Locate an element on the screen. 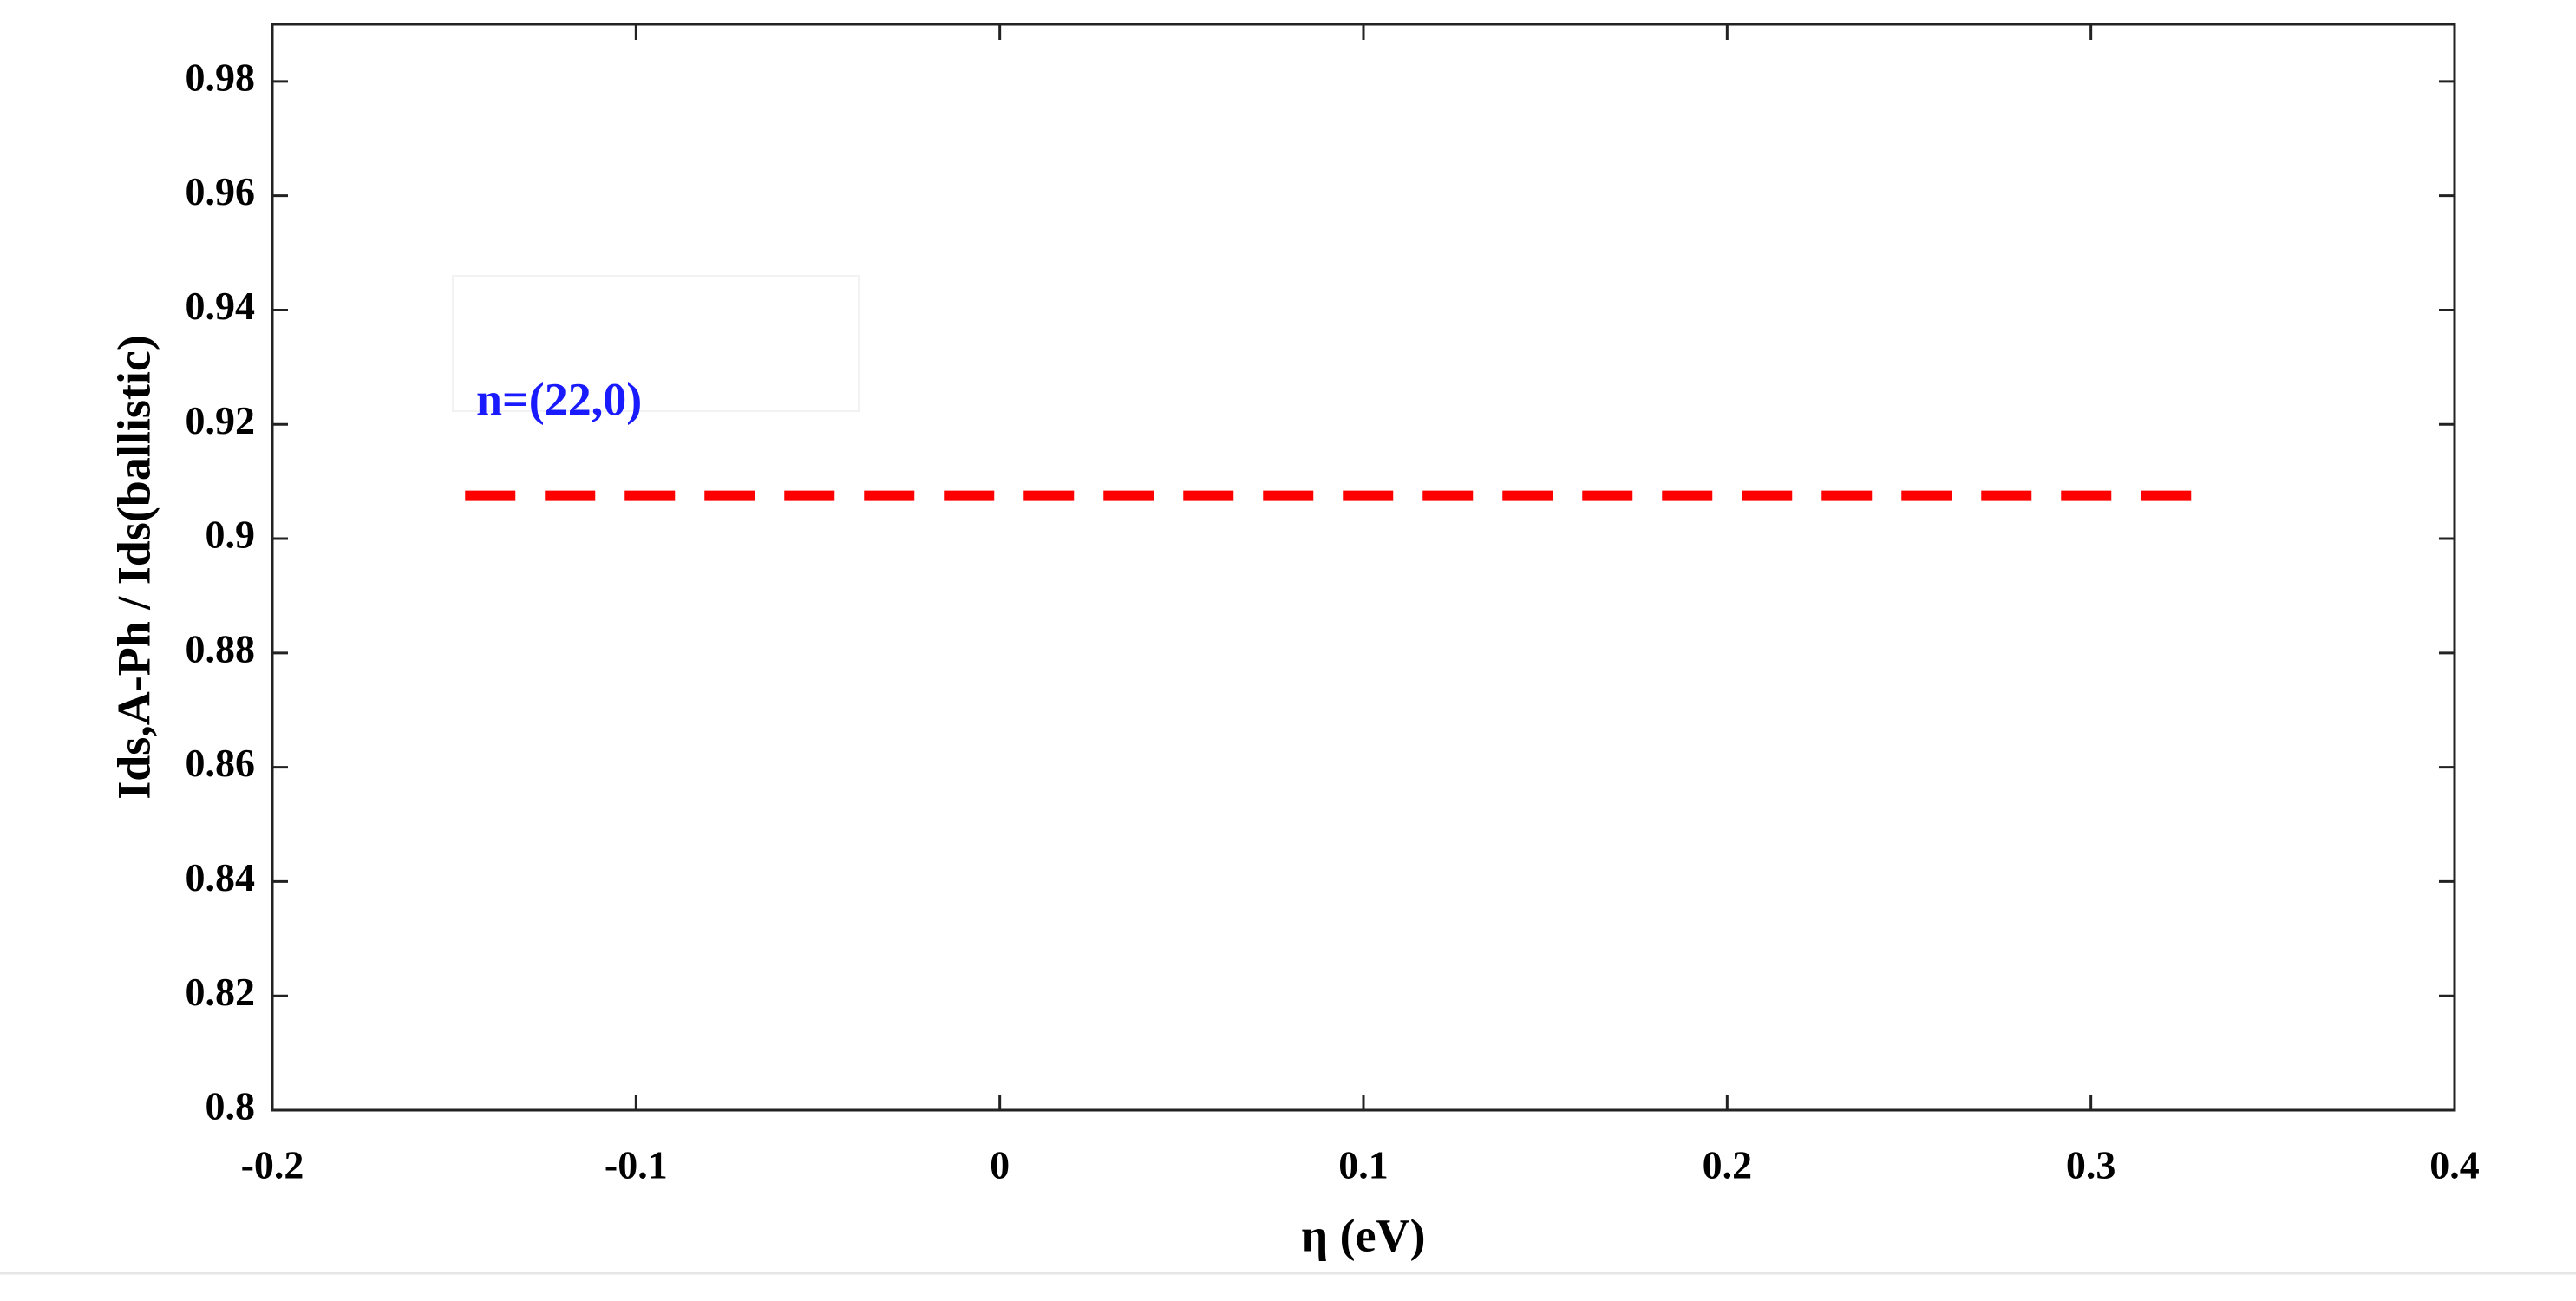  y-tick-label: 0.9 is located at coordinates (231, 535).